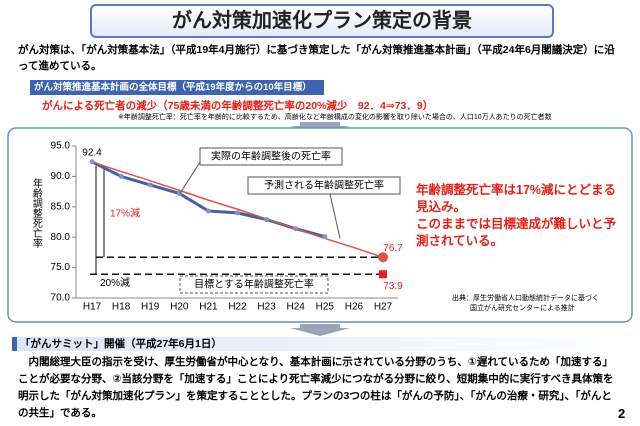  I want to click on summit-bar, so click(322, 344).